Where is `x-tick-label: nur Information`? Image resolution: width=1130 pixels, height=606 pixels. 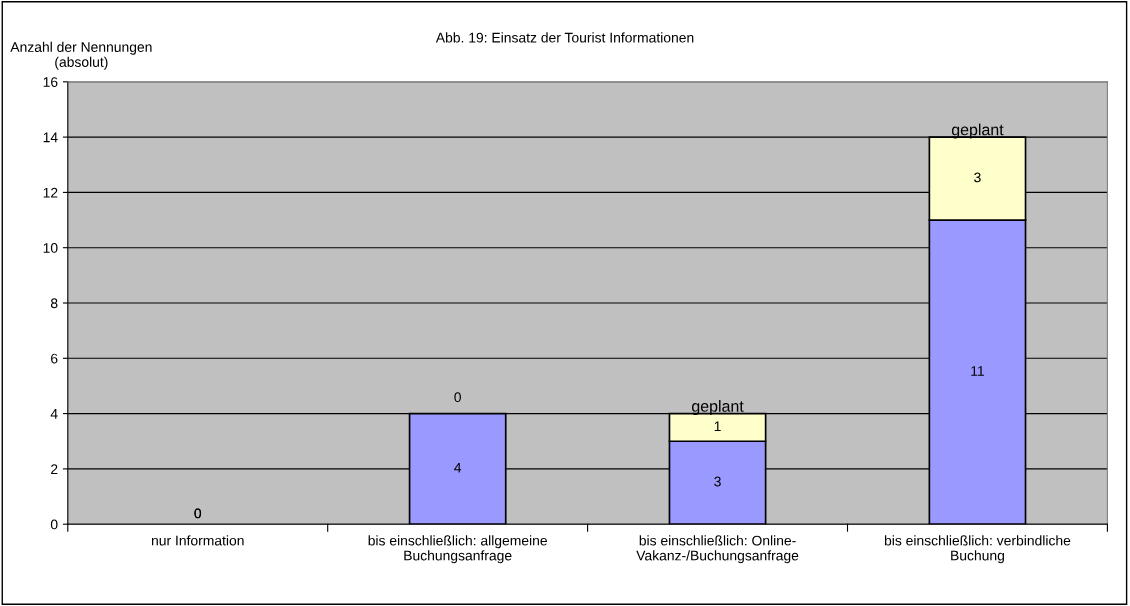 x-tick-label: nur Information is located at coordinates (197, 540).